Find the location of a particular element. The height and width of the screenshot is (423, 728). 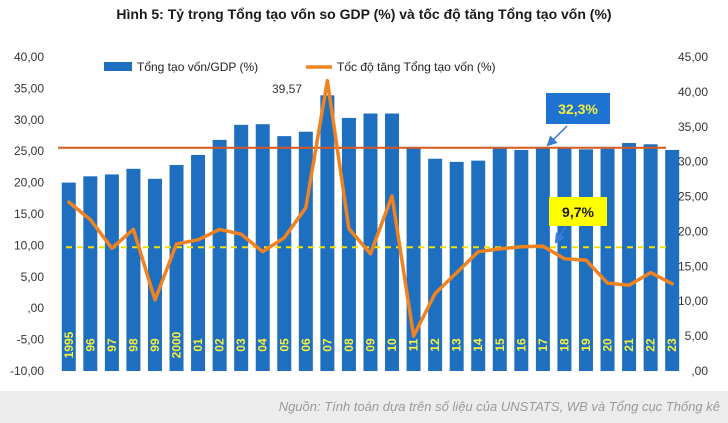

callout-label-9-7: 9,7% is located at coordinates (578, 212).